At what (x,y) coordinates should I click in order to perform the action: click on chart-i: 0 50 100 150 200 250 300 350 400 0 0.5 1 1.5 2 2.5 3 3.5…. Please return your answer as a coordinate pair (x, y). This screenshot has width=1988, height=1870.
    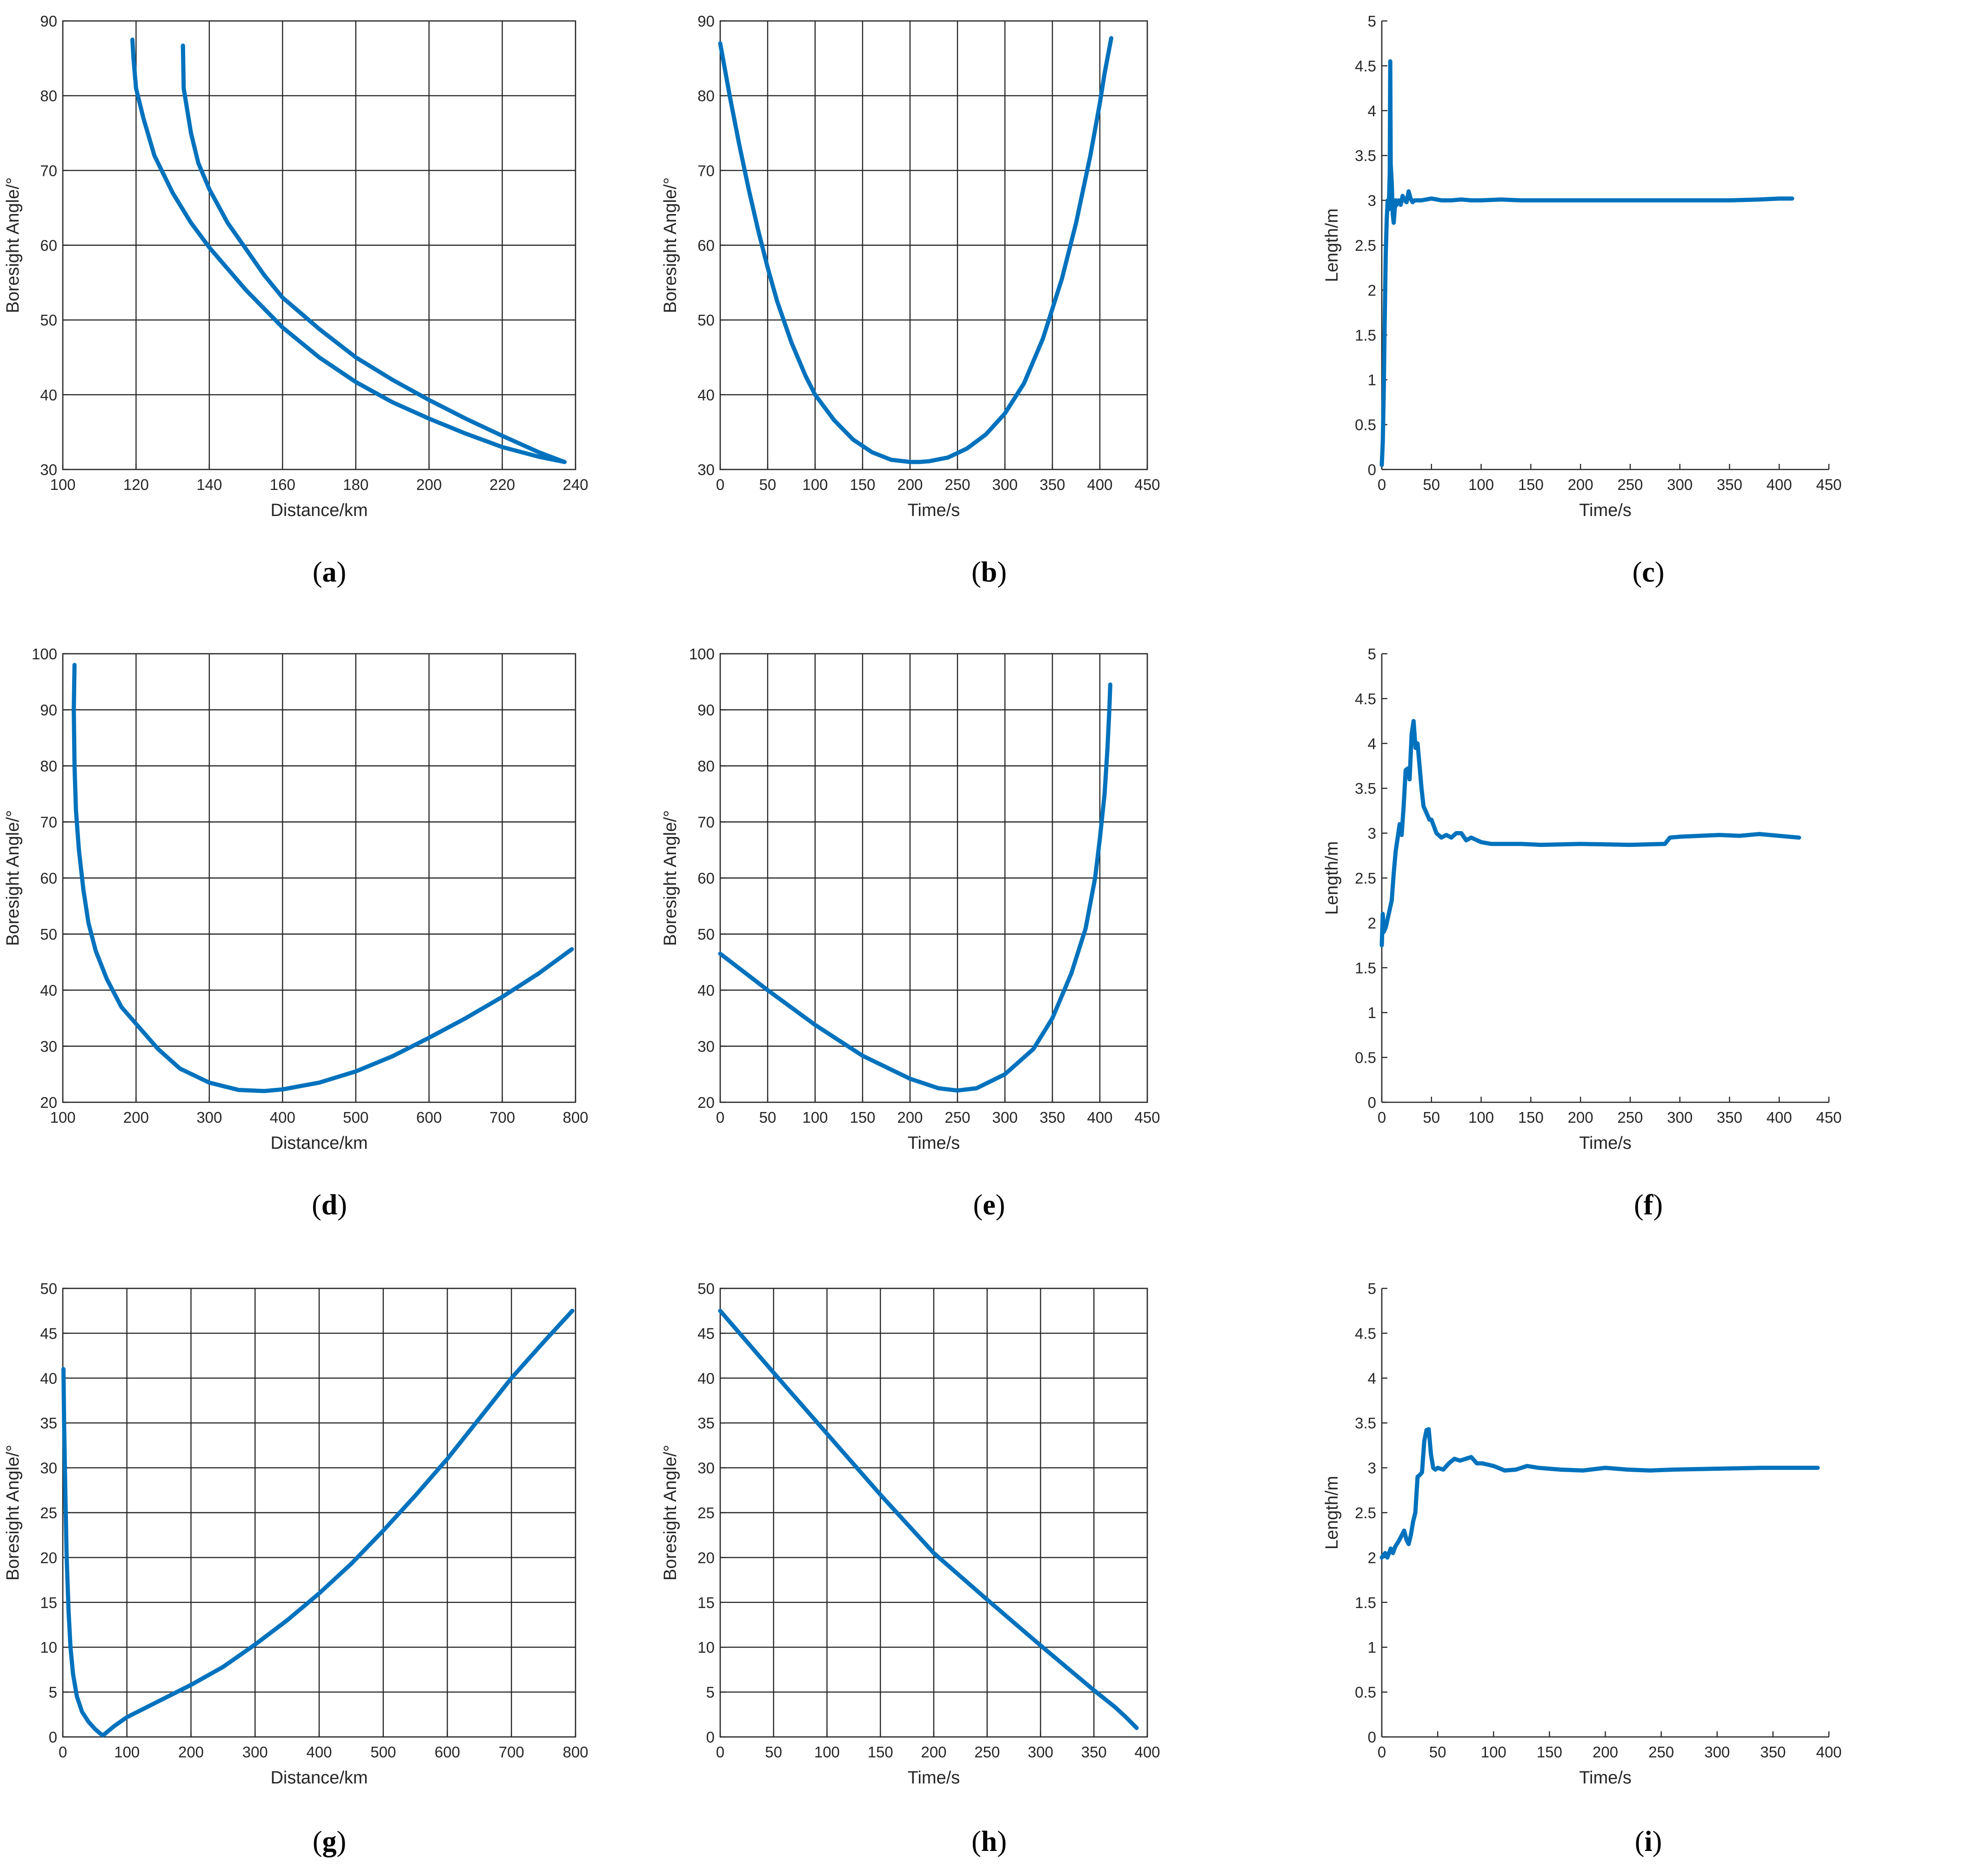
    Looking at the image, I should click on (1582, 1568).